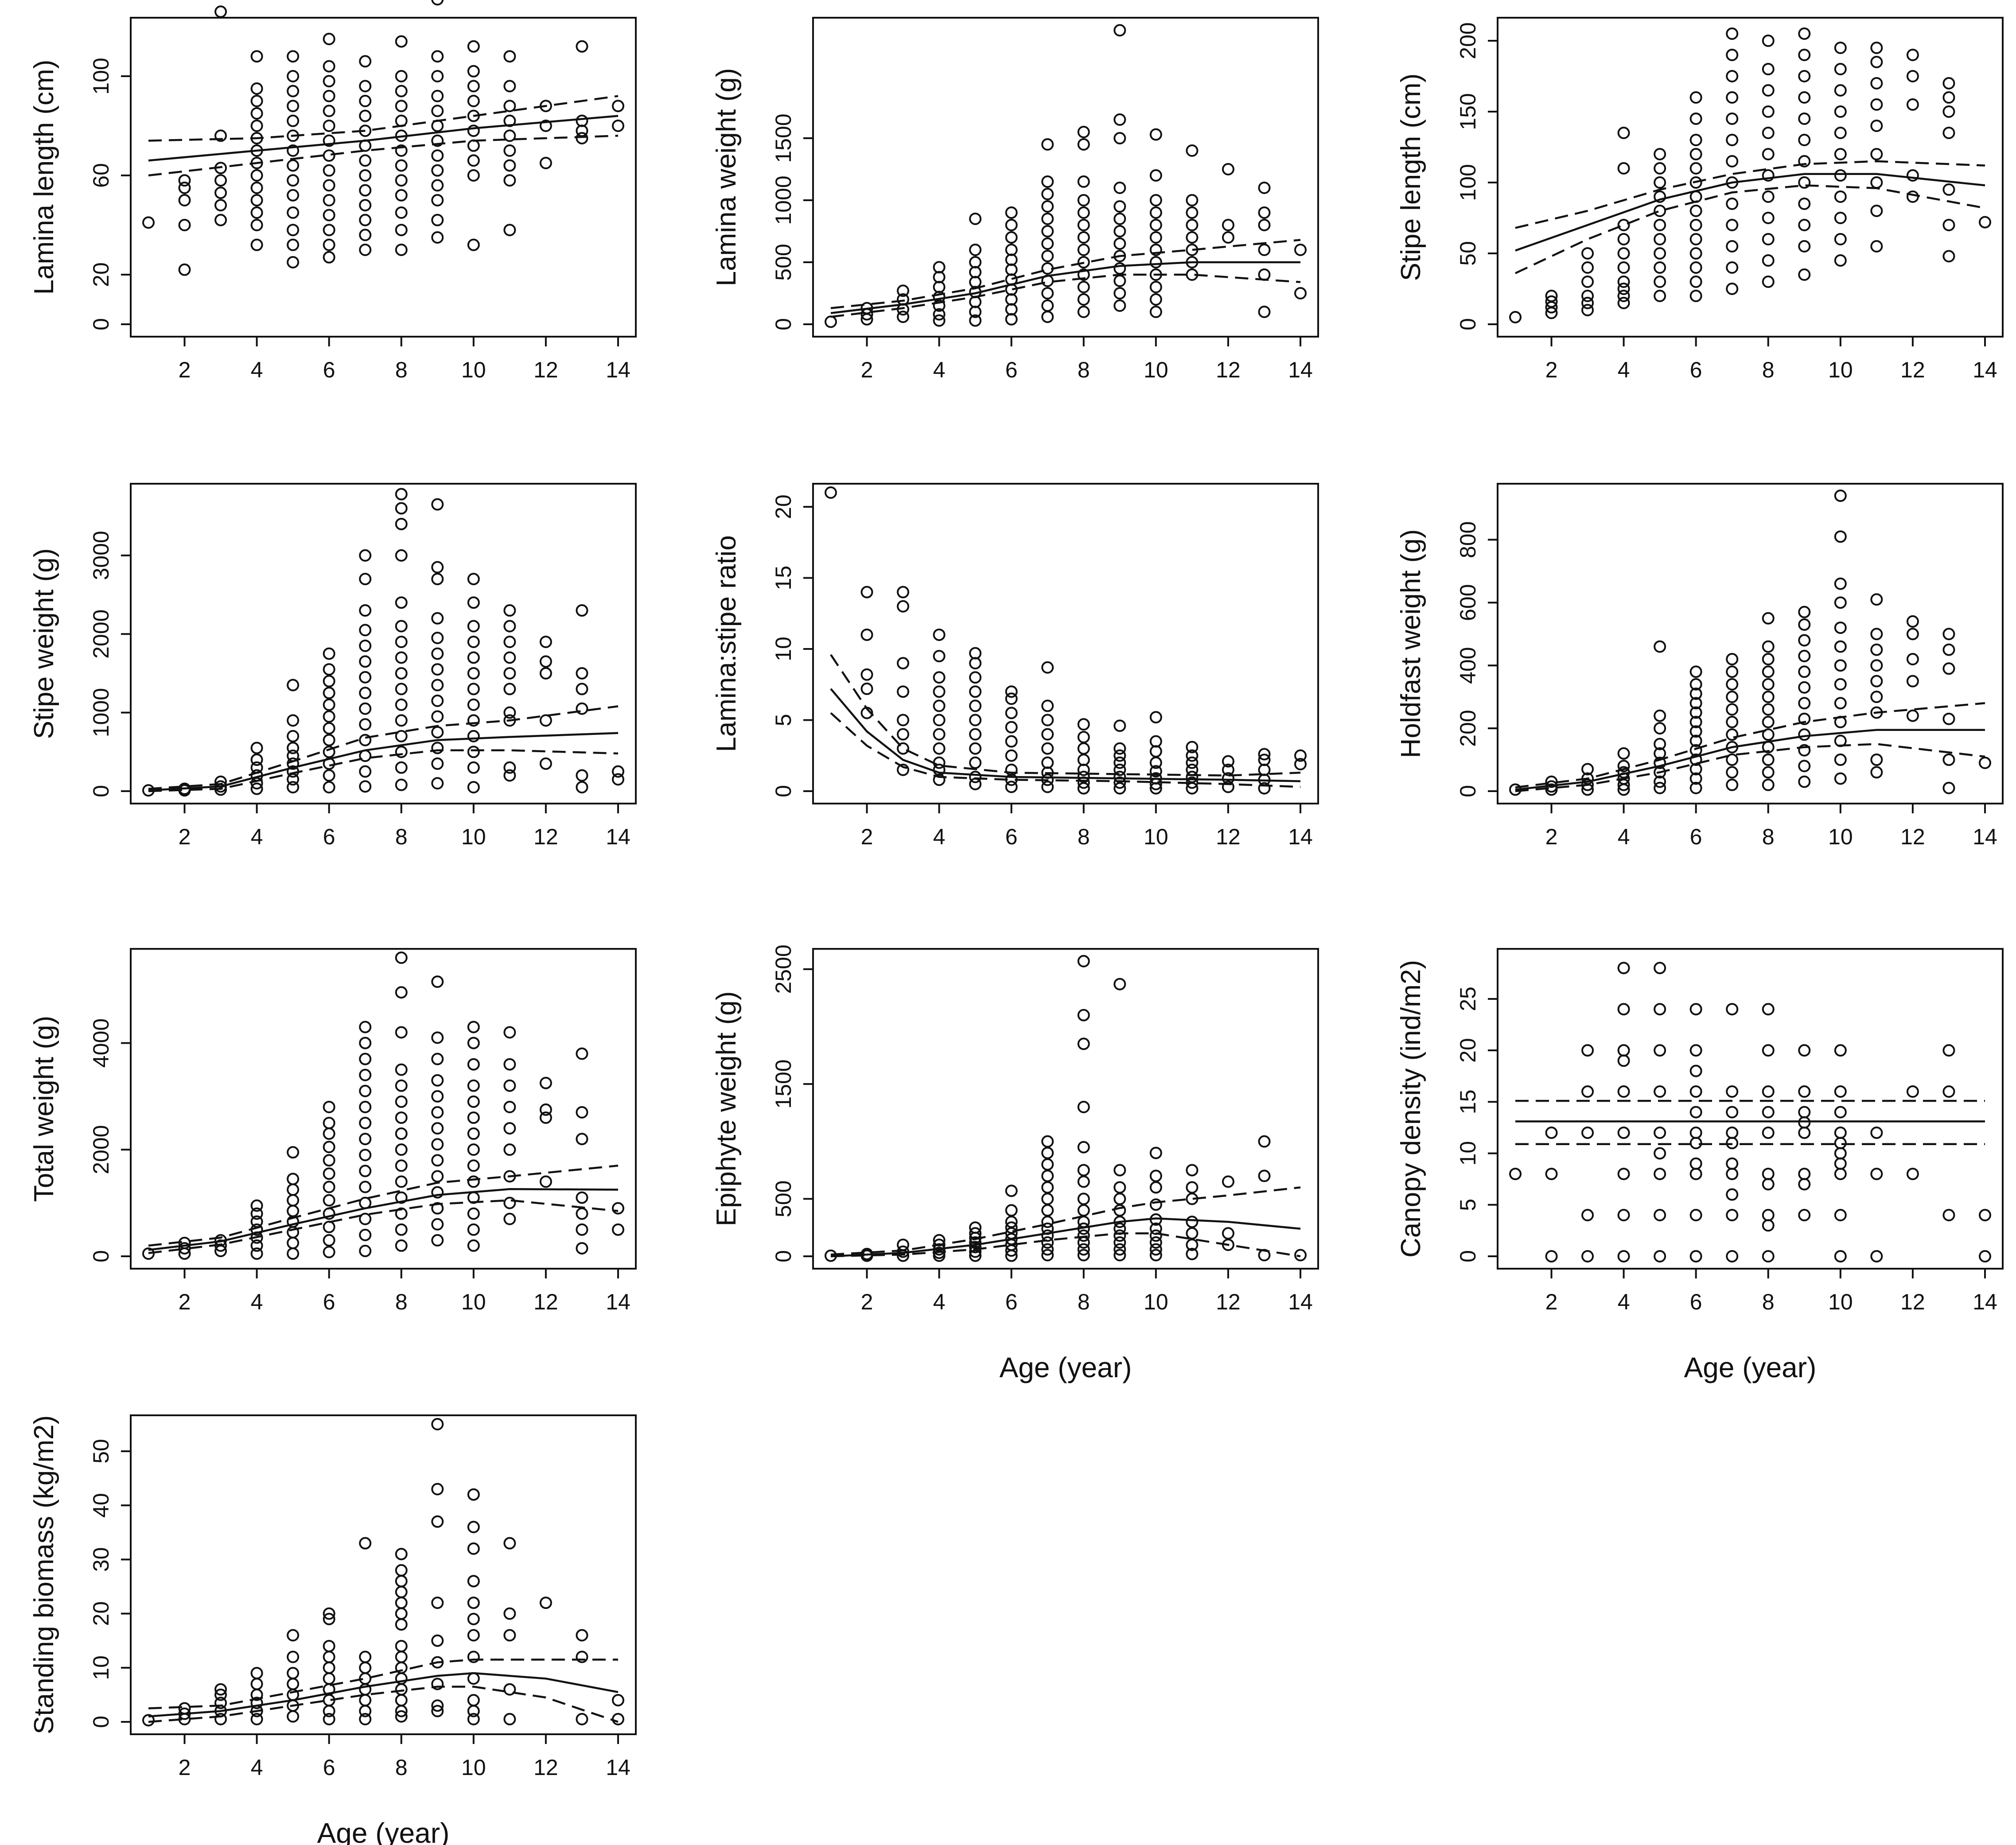 This screenshot has width=2016, height=1845. What do you see at coordinates (1468, 1256) in the screenshot?
I see `y-tick-label: 0` at bounding box center [1468, 1256].